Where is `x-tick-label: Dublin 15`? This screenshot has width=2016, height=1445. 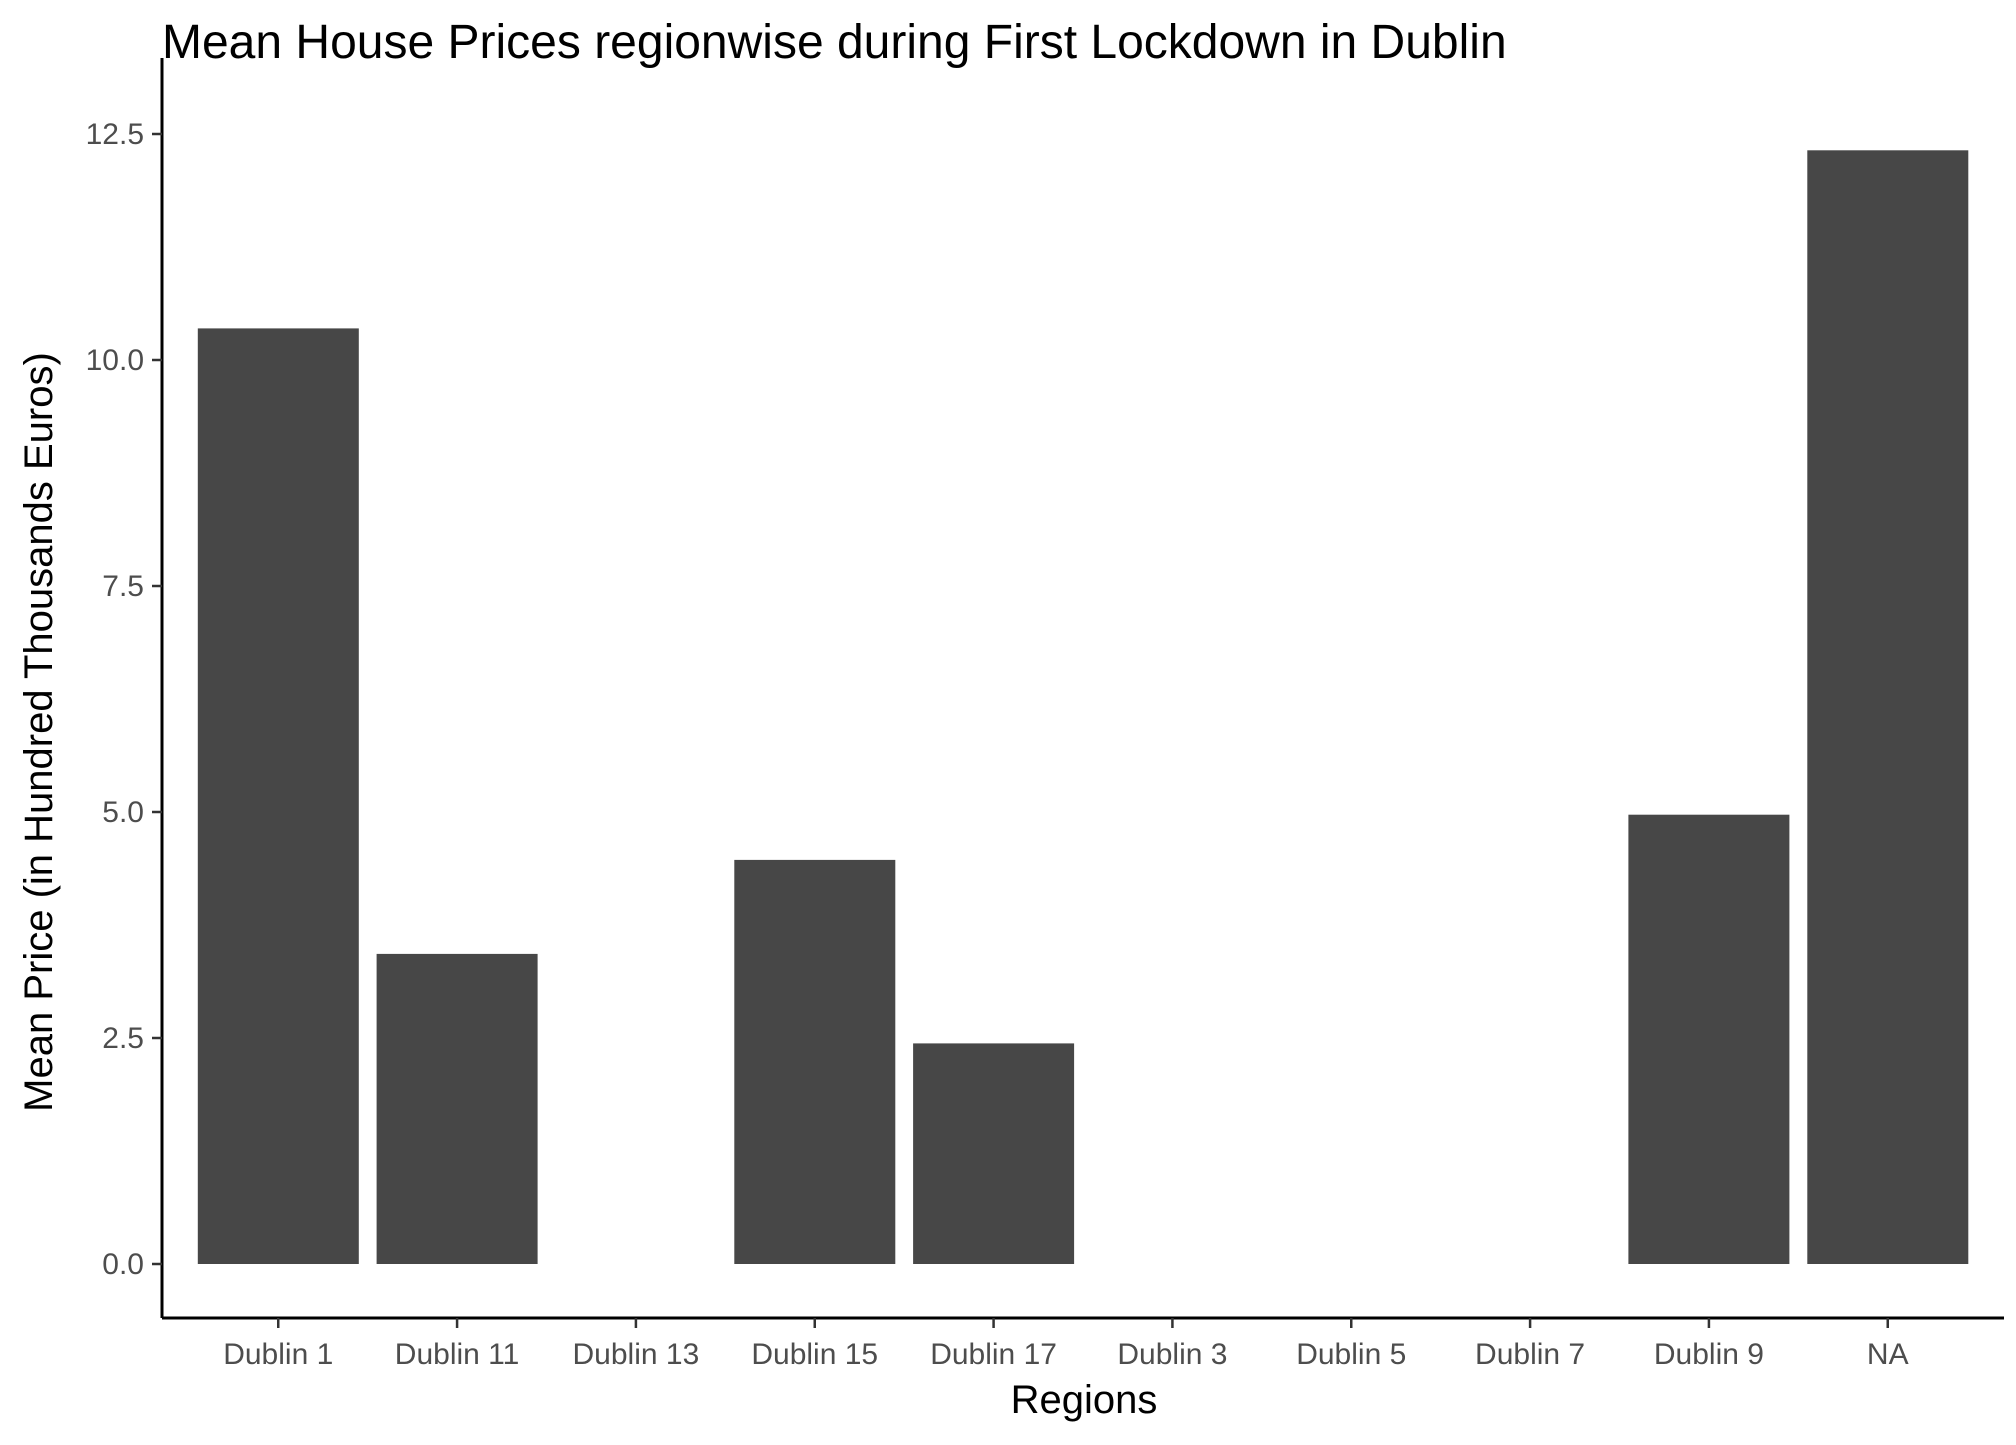
x-tick-label: Dublin 15 is located at coordinates (814, 1354).